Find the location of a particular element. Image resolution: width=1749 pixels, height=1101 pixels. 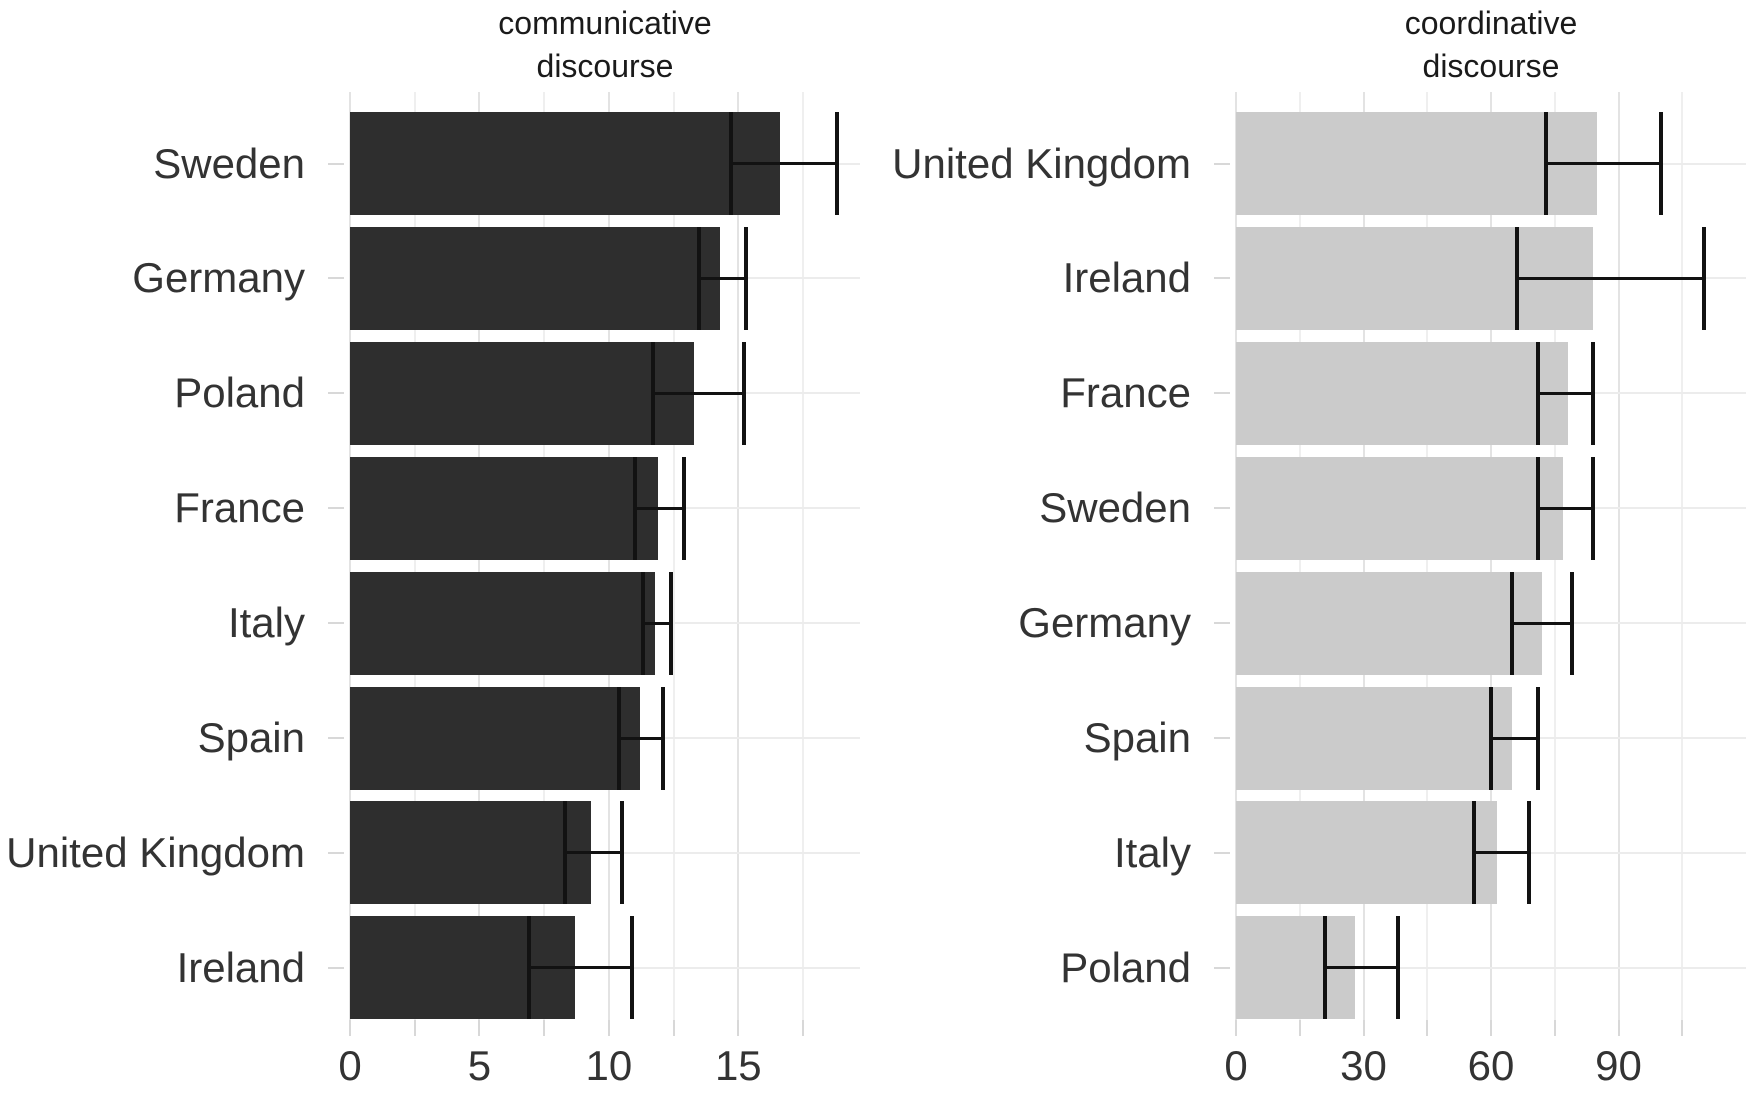

x-tick-label: 30 is located at coordinates (1363, 1065).